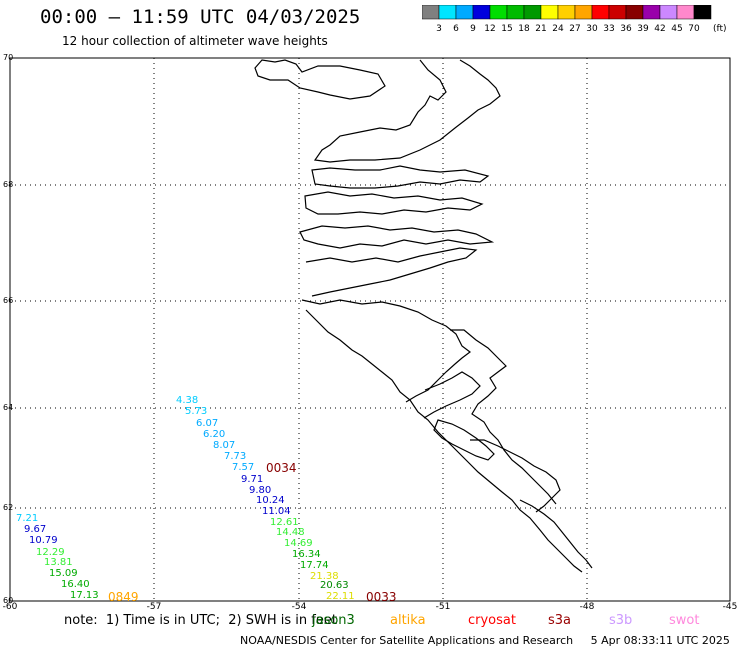 The width and height of the screenshot is (740, 650). Describe the element at coordinates (626, 29) in the screenshot. I see `colorbar-tick-label: 36` at that location.